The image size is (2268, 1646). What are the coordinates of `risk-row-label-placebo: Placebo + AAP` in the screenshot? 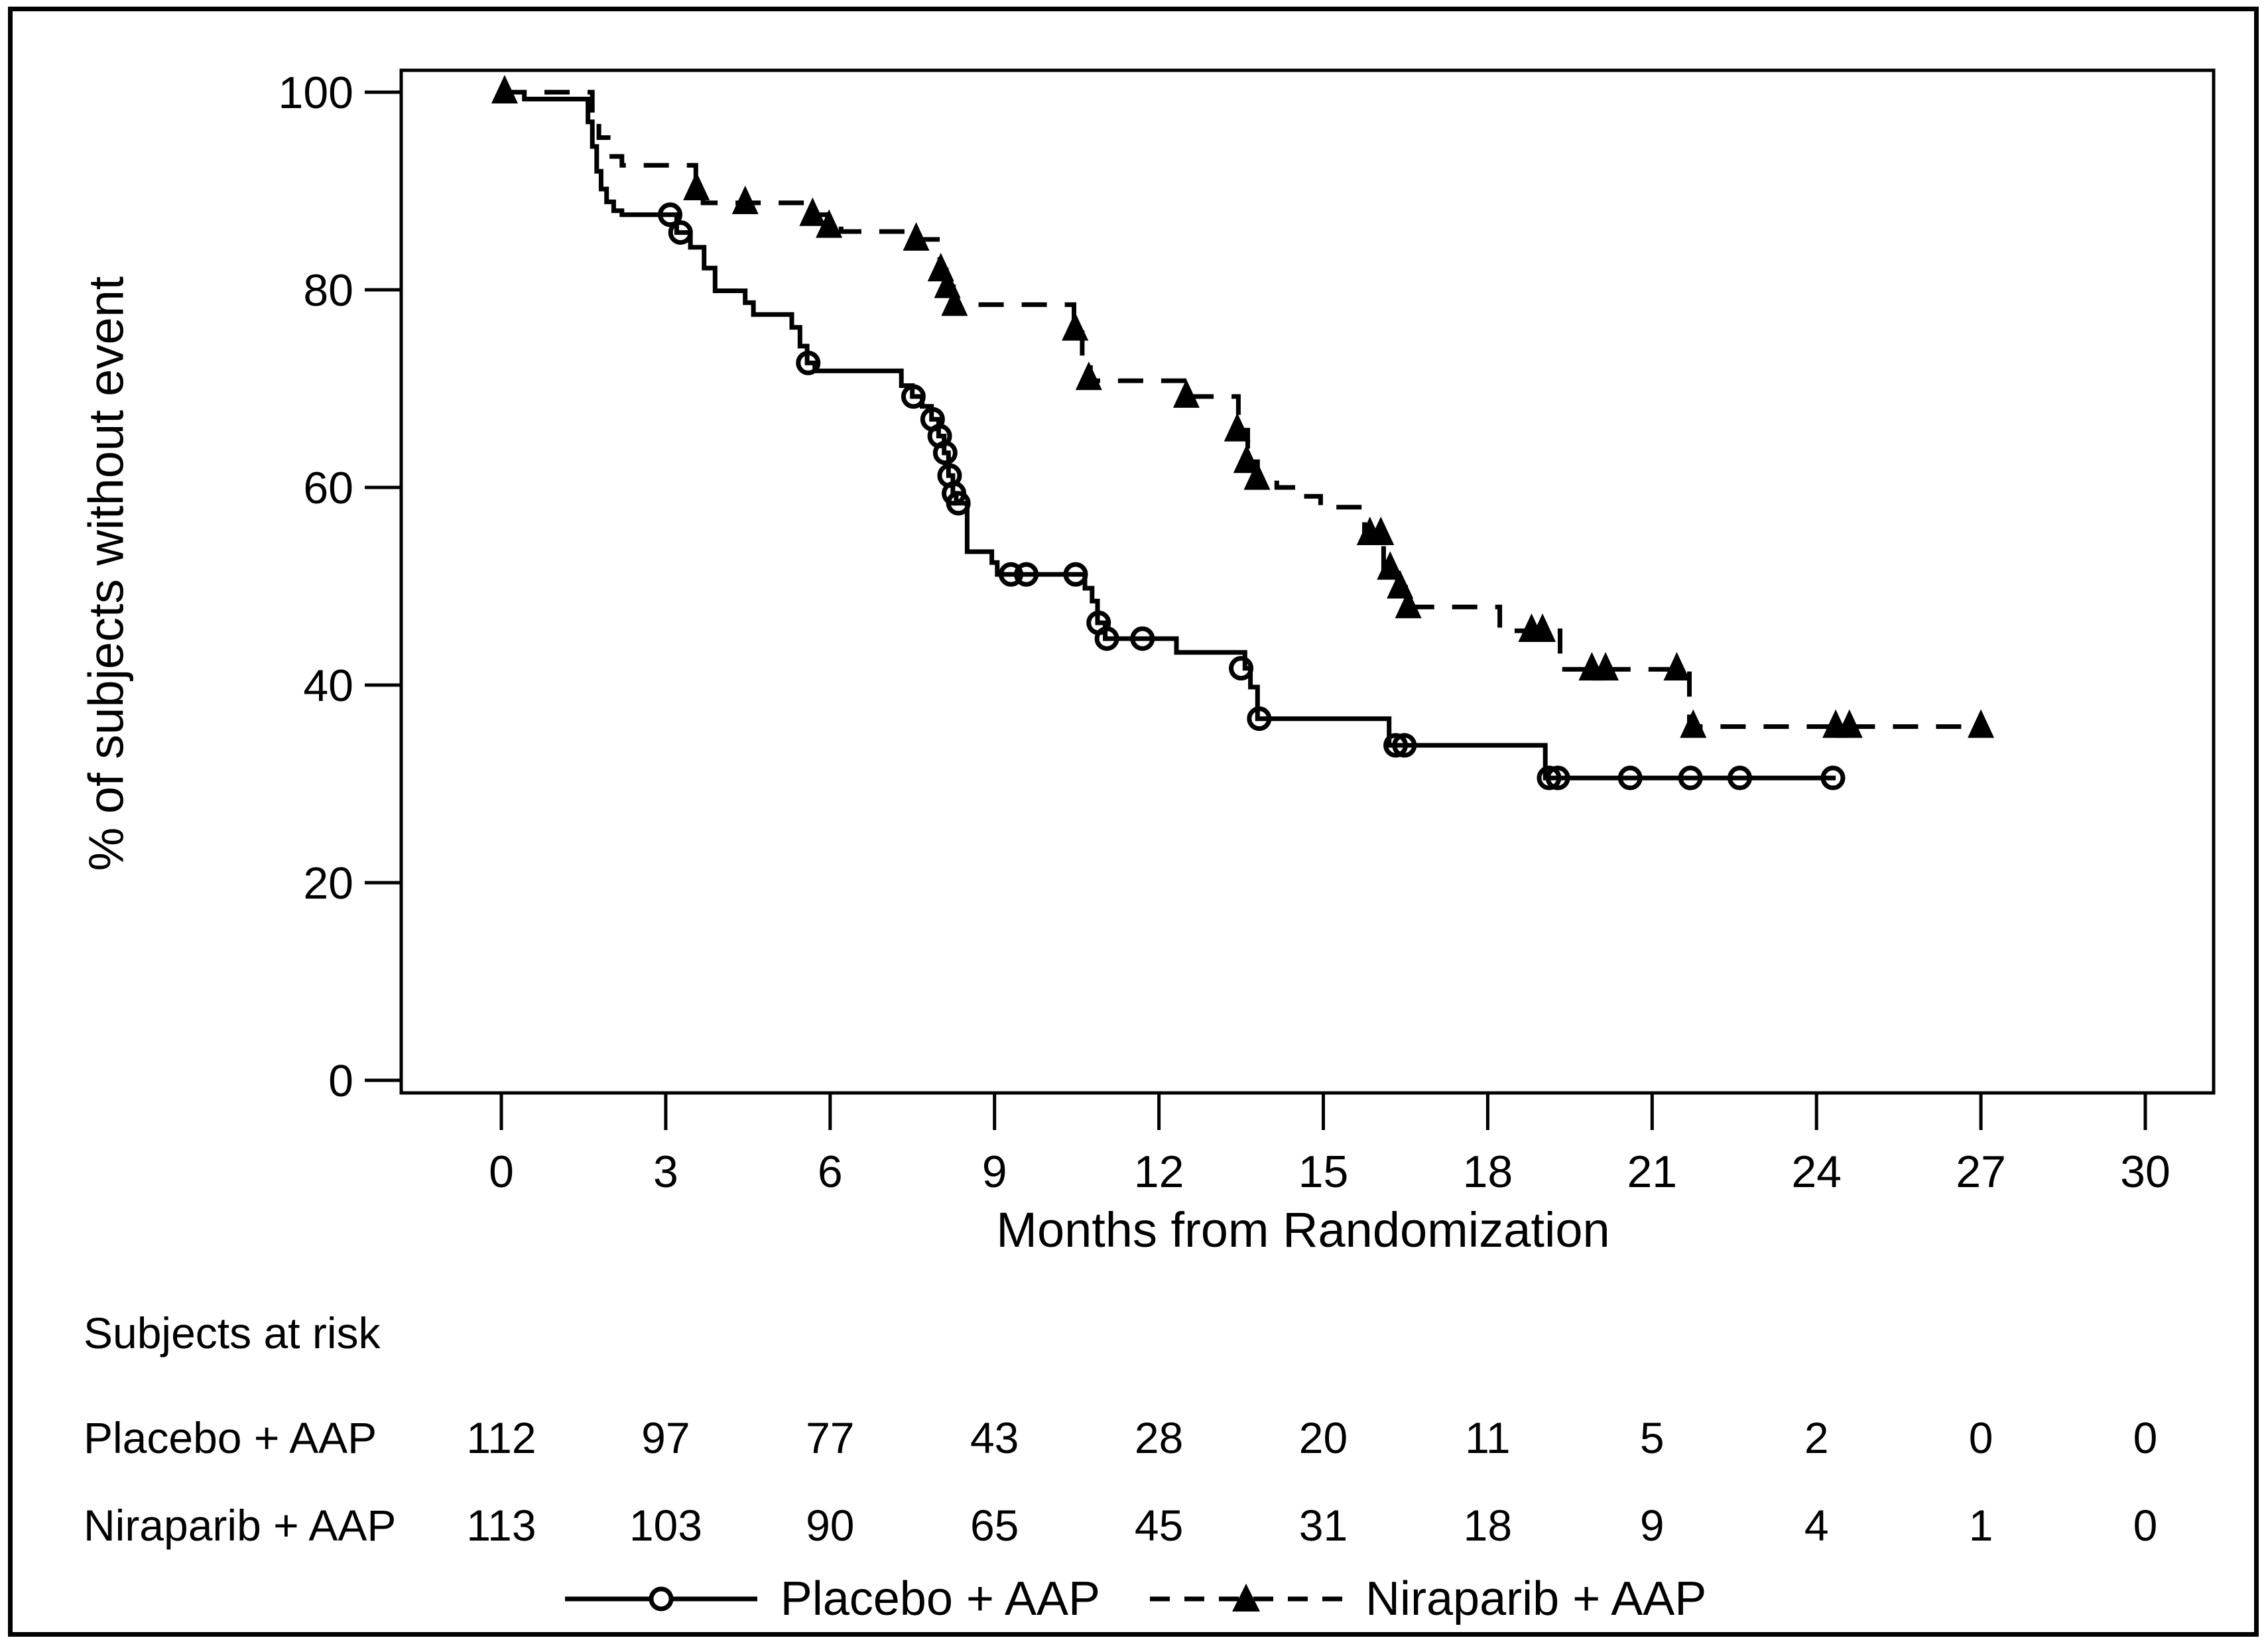 It's located at (230, 1437).